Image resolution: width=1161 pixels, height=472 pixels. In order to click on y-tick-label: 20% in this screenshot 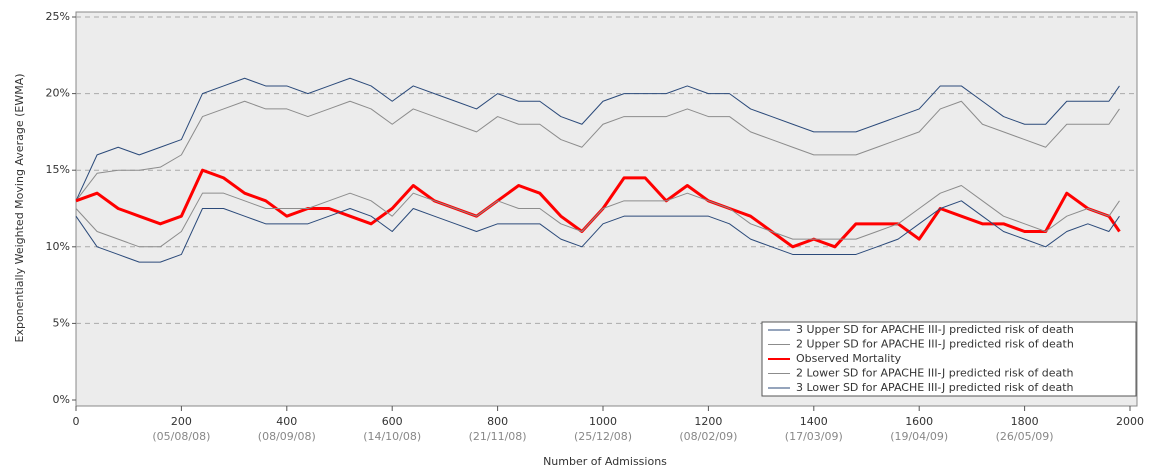, I will do `click(58, 93)`.